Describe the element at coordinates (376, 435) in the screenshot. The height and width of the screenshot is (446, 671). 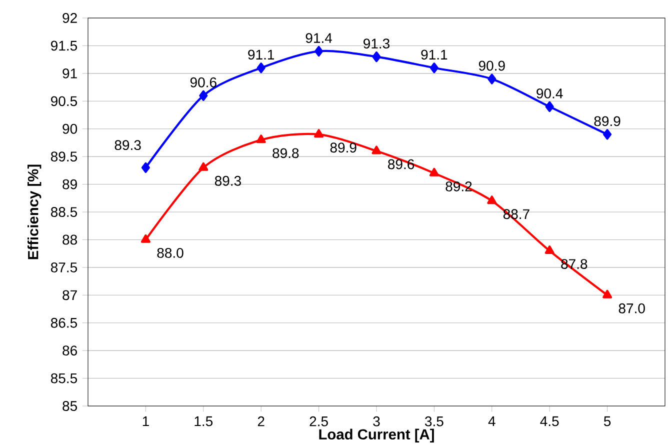
I see `x-axis-title: Load Current [A]` at that location.